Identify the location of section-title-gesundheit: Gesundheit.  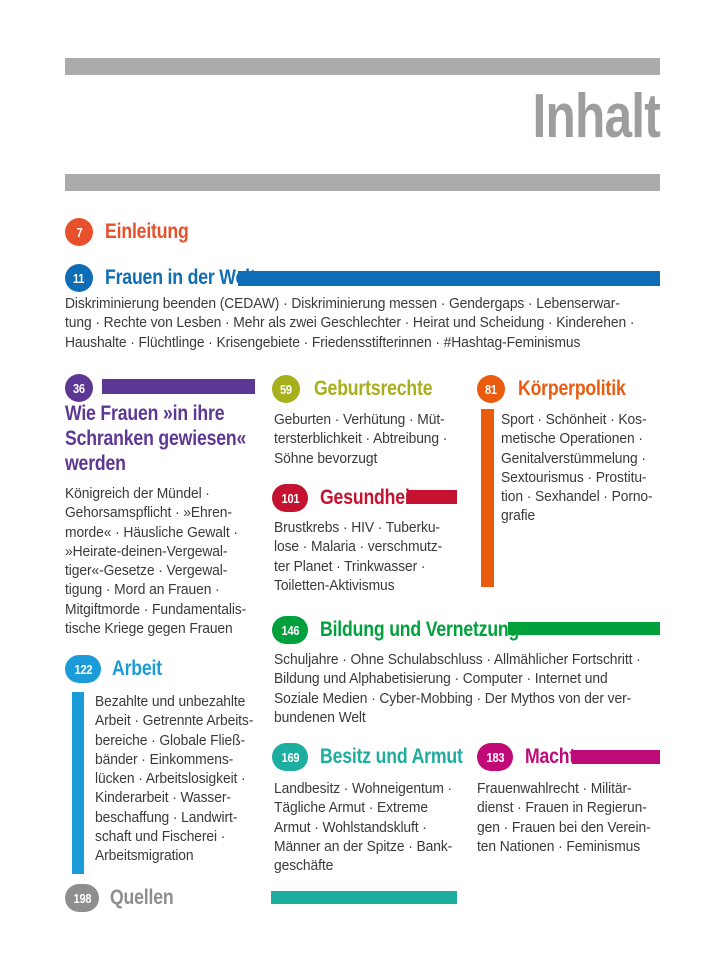
(368, 497).